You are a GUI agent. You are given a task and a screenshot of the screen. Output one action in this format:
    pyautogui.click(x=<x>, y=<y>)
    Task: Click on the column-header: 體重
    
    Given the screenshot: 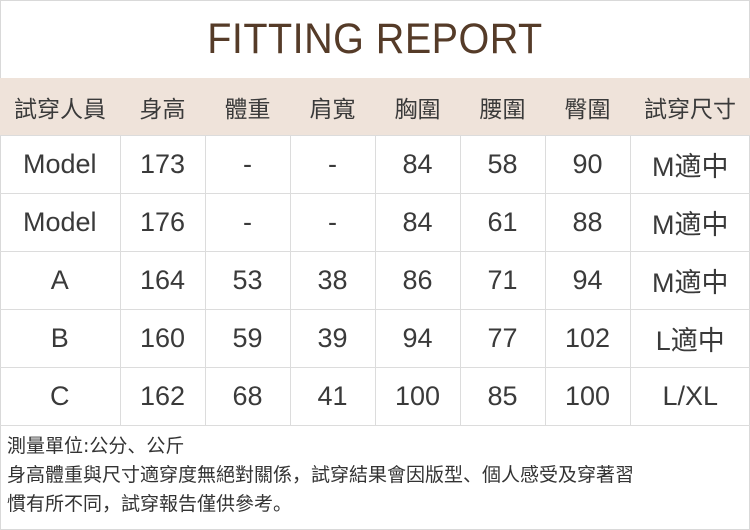 What is the action you would take?
    pyautogui.click(x=247, y=107)
    